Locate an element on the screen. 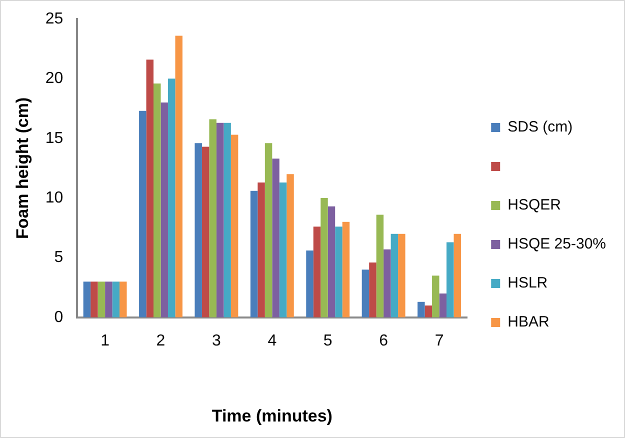  y-tick-label: 0 is located at coordinates (59, 317).